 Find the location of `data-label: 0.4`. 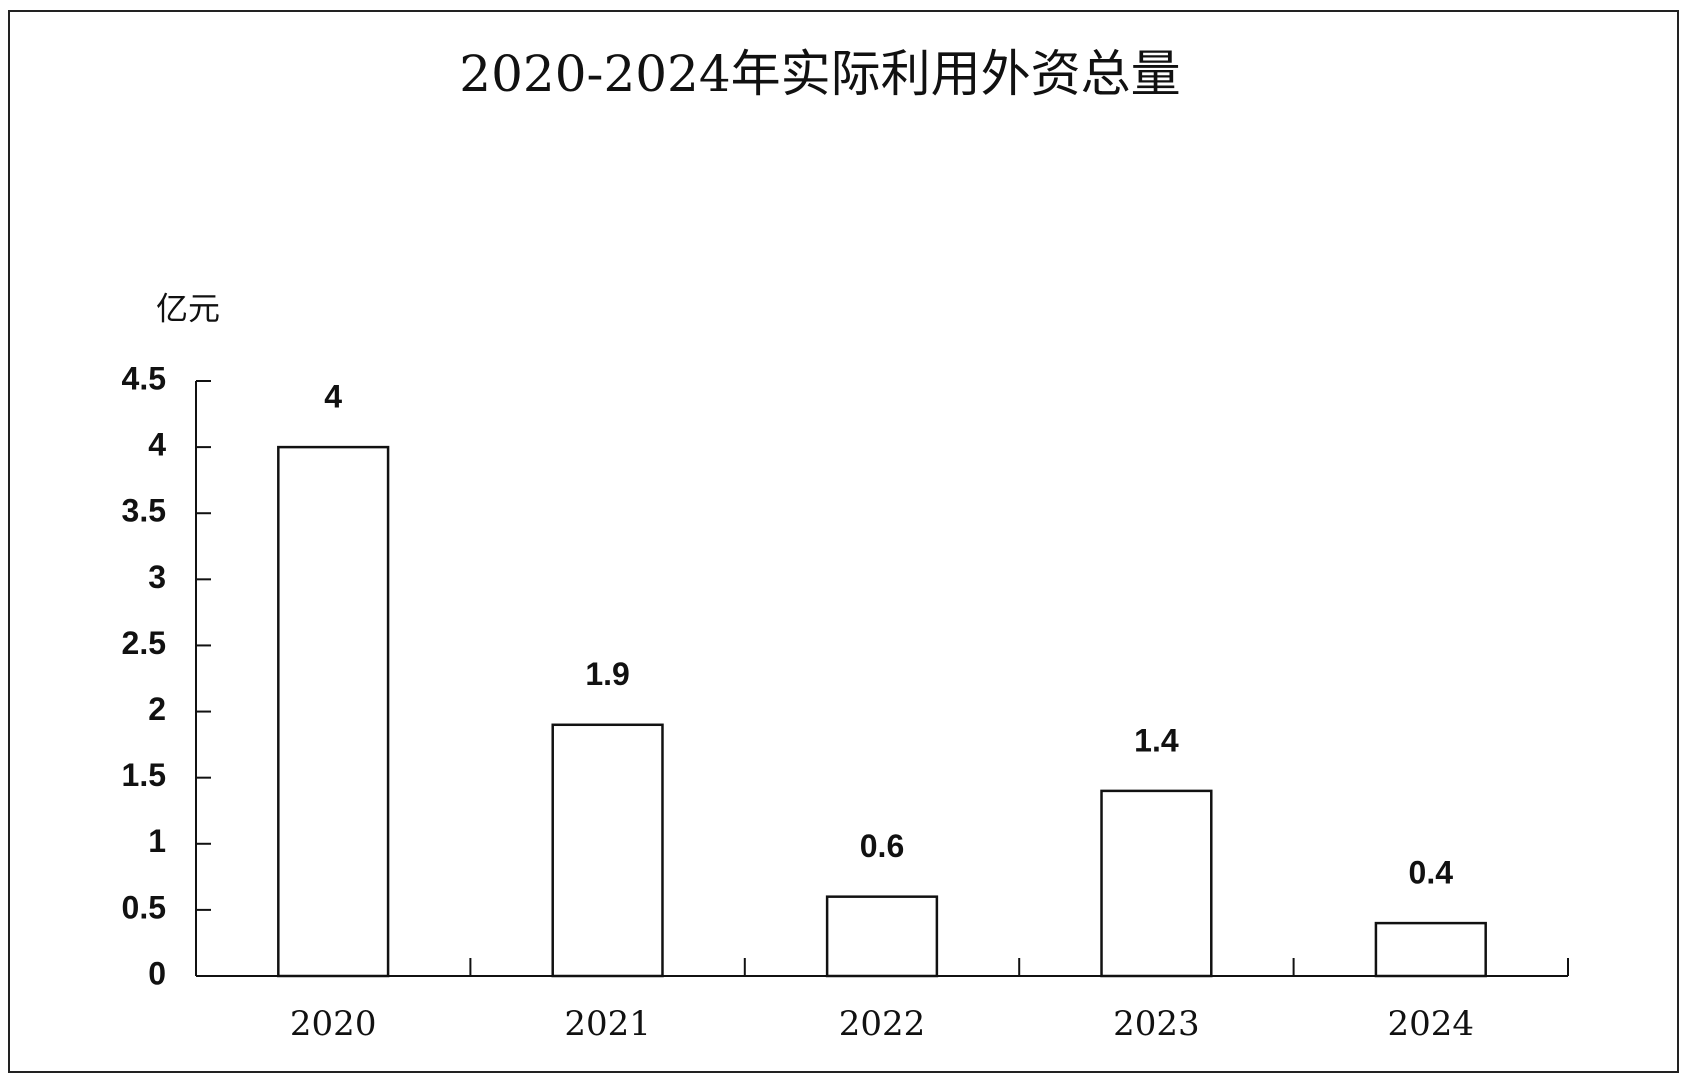

data-label: 0.4 is located at coordinates (1431, 873).